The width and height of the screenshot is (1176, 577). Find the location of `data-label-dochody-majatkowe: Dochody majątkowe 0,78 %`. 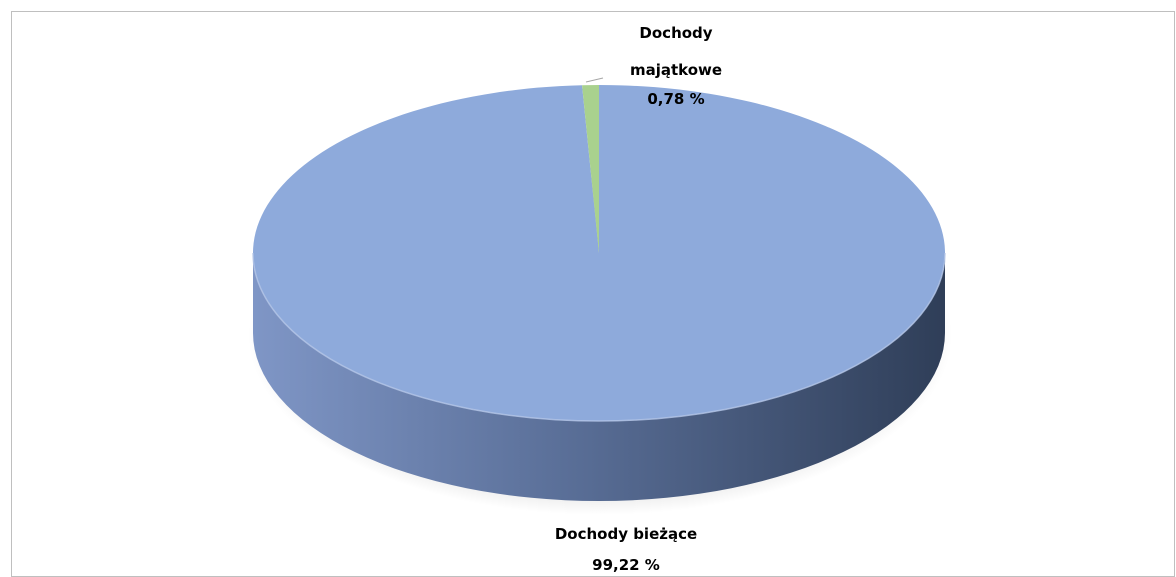

data-label-dochody-majatkowe: Dochody majątkowe 0,78 % is located at coordinates (676, 66).